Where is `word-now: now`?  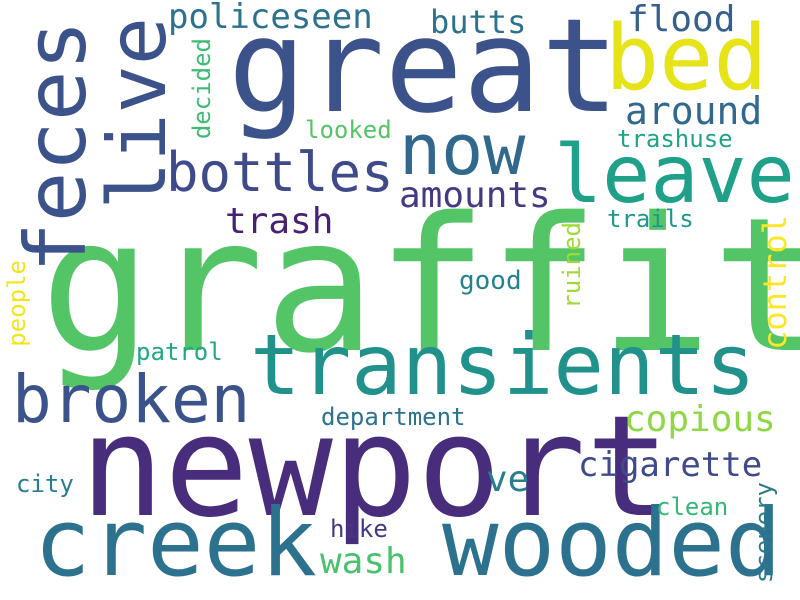 word-now: now is located at coordinates (462, 150).